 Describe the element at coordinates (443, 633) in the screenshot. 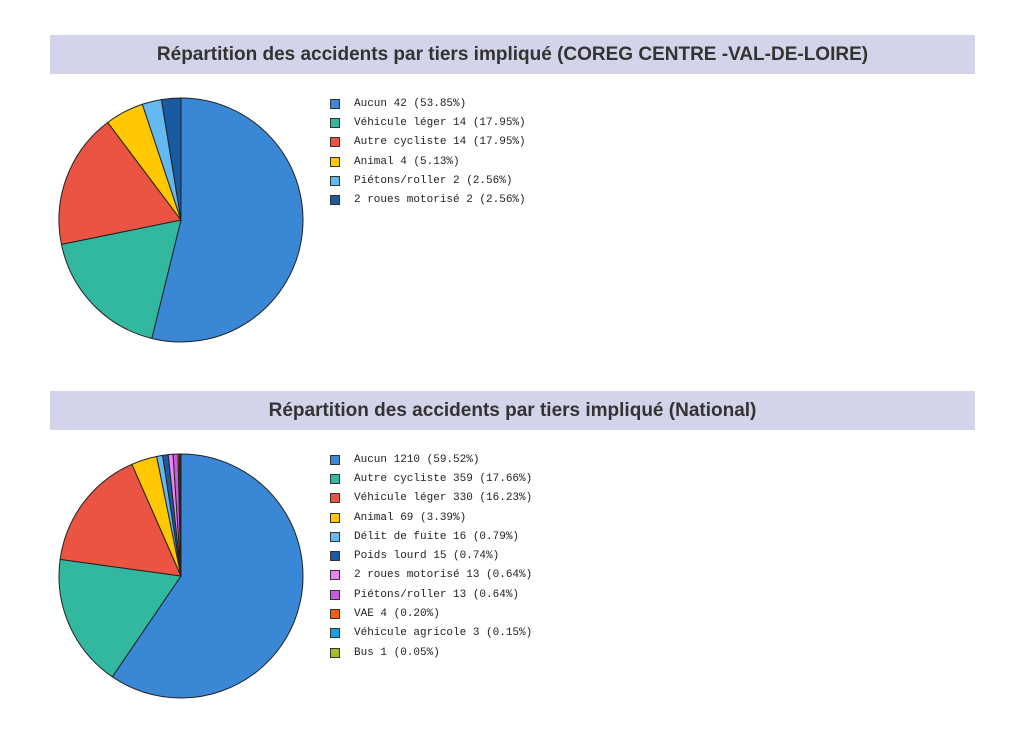

I see `legend-label: Véhicule agricole 3 (0.15%)` at that location.